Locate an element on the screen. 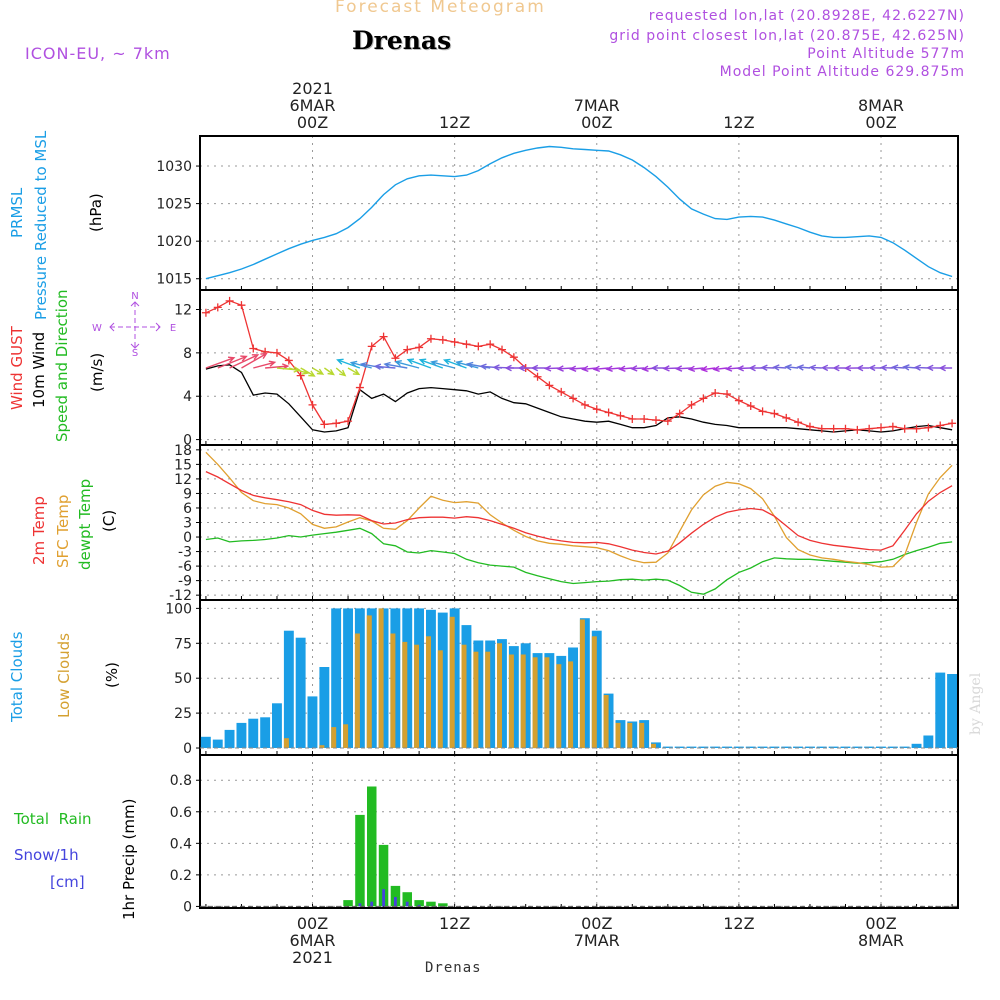 Image resolution: width=1000 pixels, height=1000 pixels. y-tick-label: 1015 is located at coordinates (174, 280).